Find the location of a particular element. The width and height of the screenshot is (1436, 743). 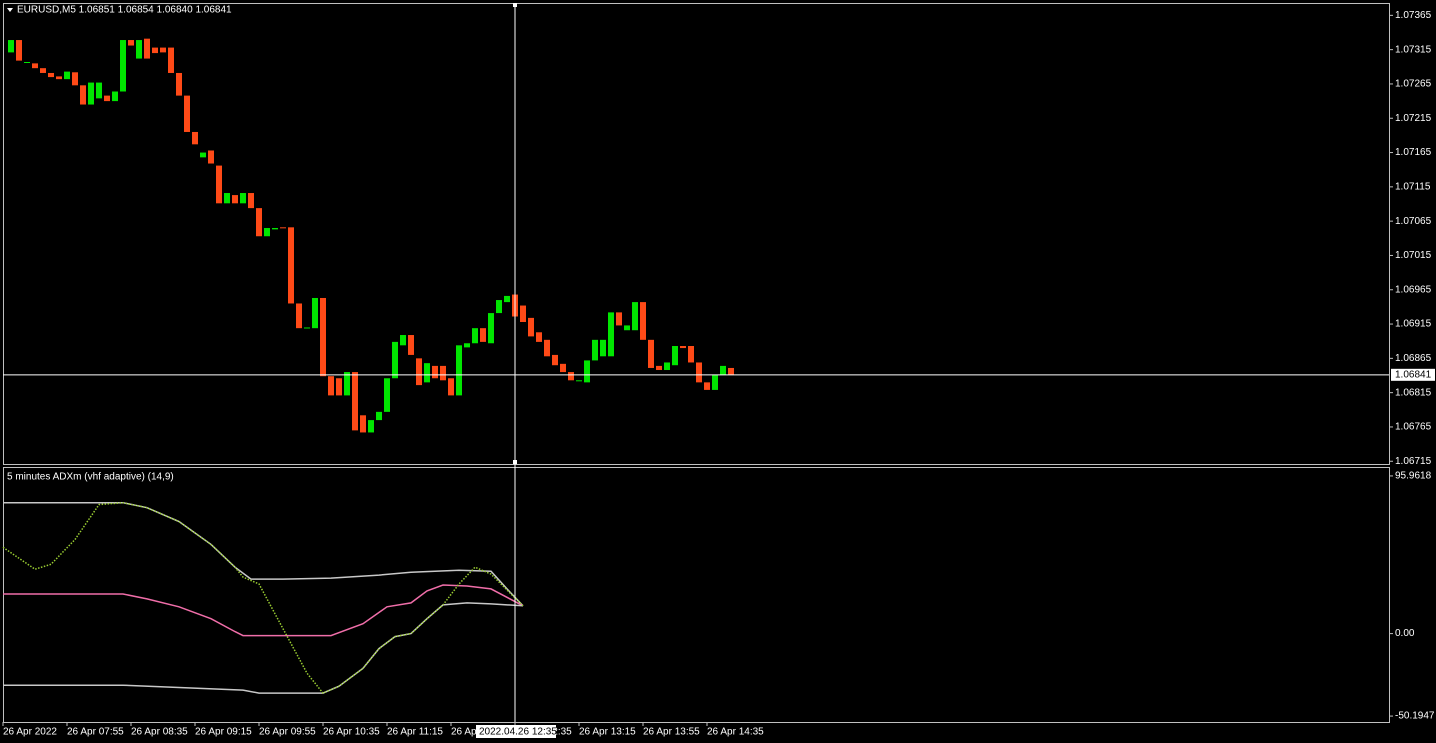

y-tick-label: 1.07315 is located at coordinates (1413, 49).